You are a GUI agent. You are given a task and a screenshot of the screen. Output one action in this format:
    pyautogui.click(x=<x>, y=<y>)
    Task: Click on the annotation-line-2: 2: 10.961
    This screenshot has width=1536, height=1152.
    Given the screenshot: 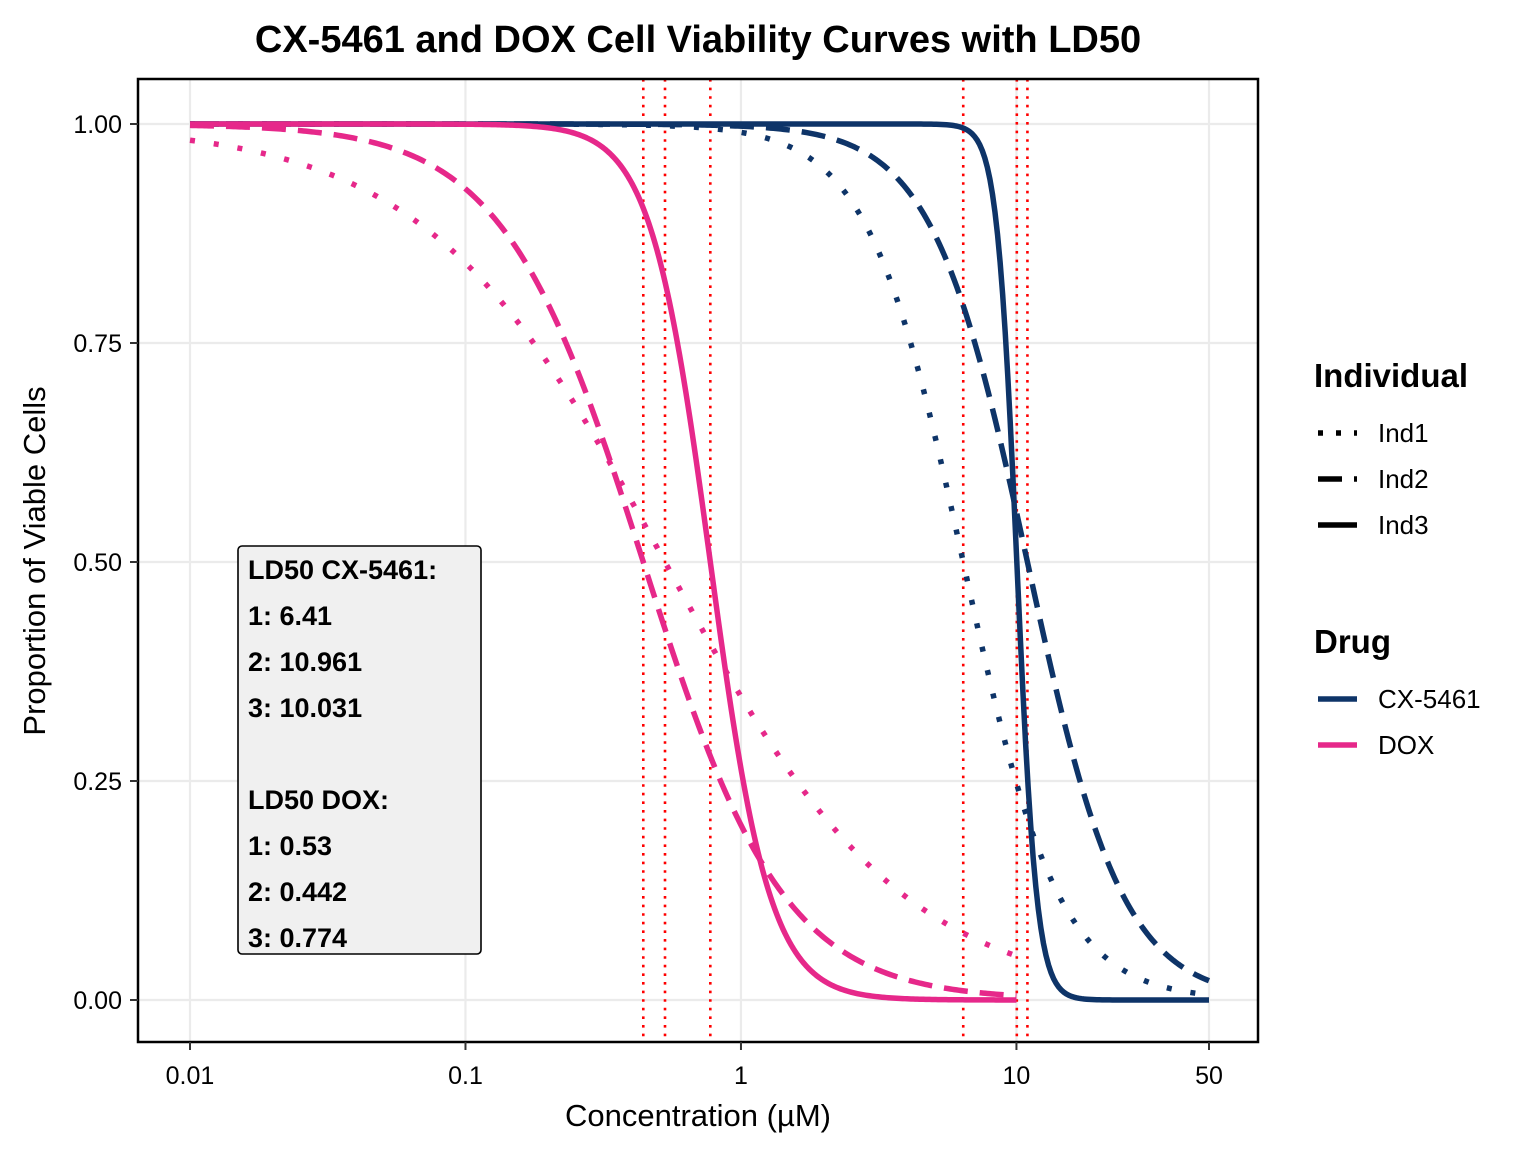 What is the action you would take?
    pyautogui.click(x=305, y=662)
    